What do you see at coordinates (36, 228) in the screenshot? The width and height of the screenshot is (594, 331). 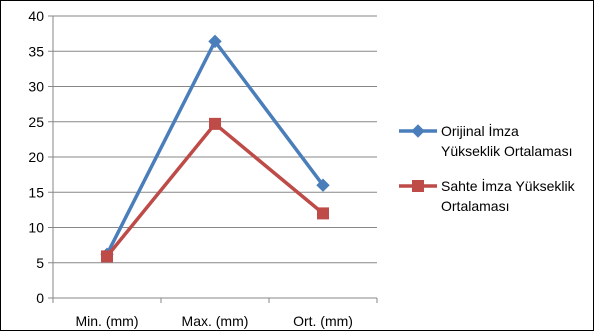 I see `y-tick-label: 10` at bounding box center [36, 228].